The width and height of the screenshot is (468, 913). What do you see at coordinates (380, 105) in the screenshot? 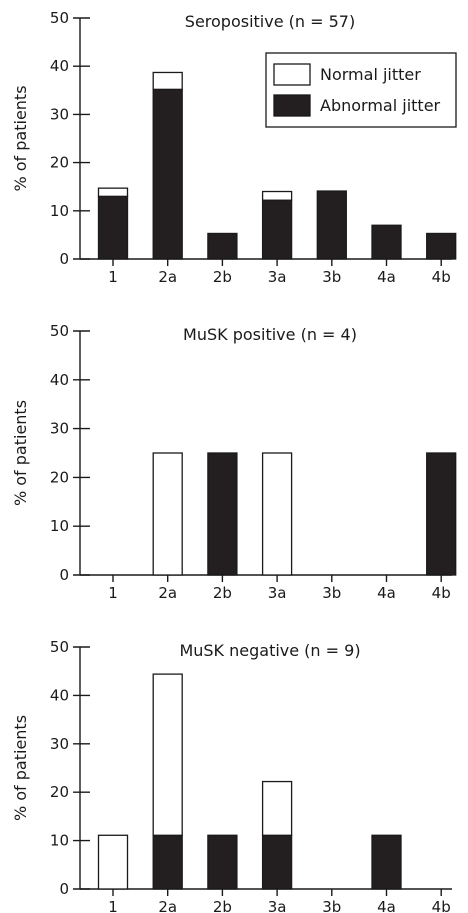
I see `legend-label: Abnormal jitter` at bounding box center [380, 105].